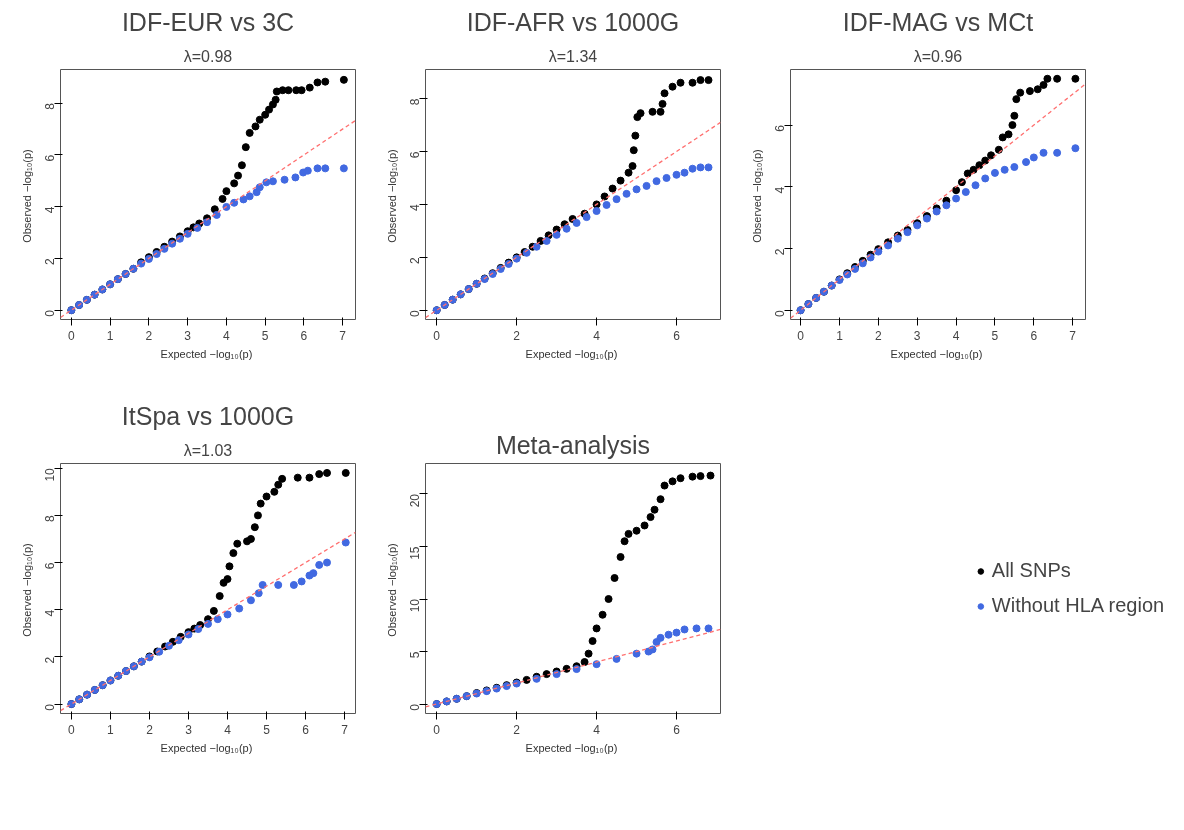 This screenshot has height=830, width=1184. I want to click on legend-label: Without HLA region, so click(1078, 605).